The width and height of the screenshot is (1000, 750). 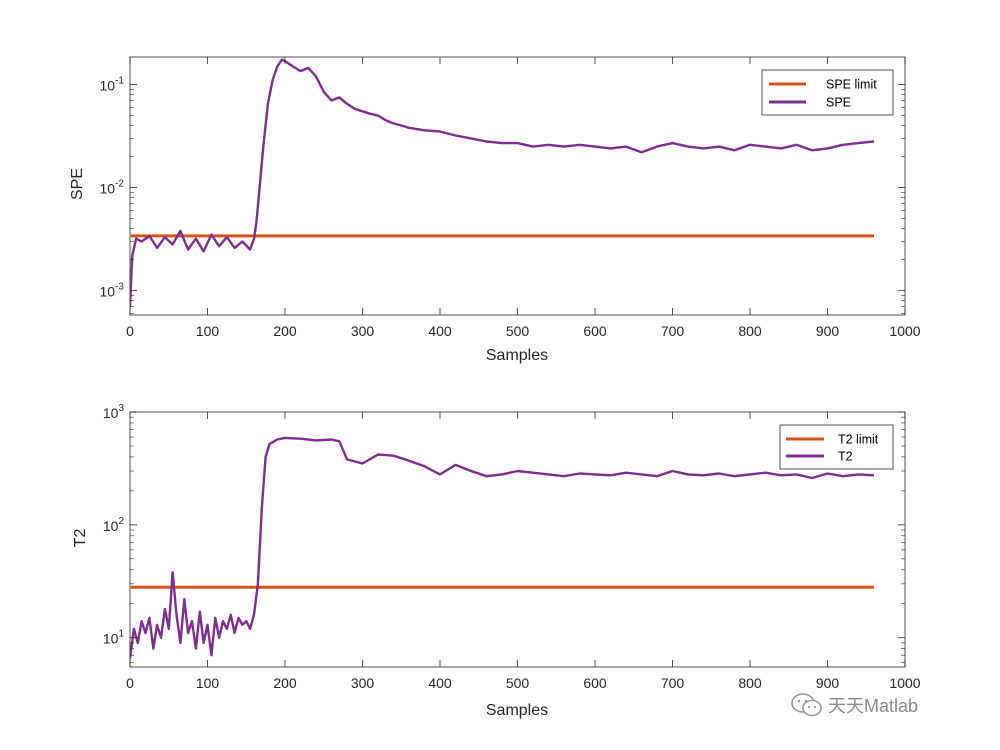 I want to click on t2-ytick-label: 10¹, so click(x=114, y=638).